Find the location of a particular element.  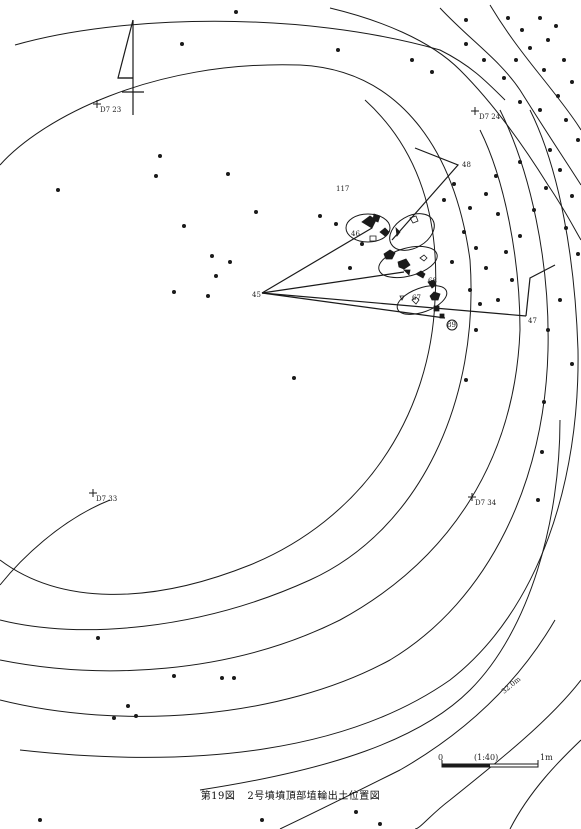

find-label-45: 45 is located at coordinates (256, 295).